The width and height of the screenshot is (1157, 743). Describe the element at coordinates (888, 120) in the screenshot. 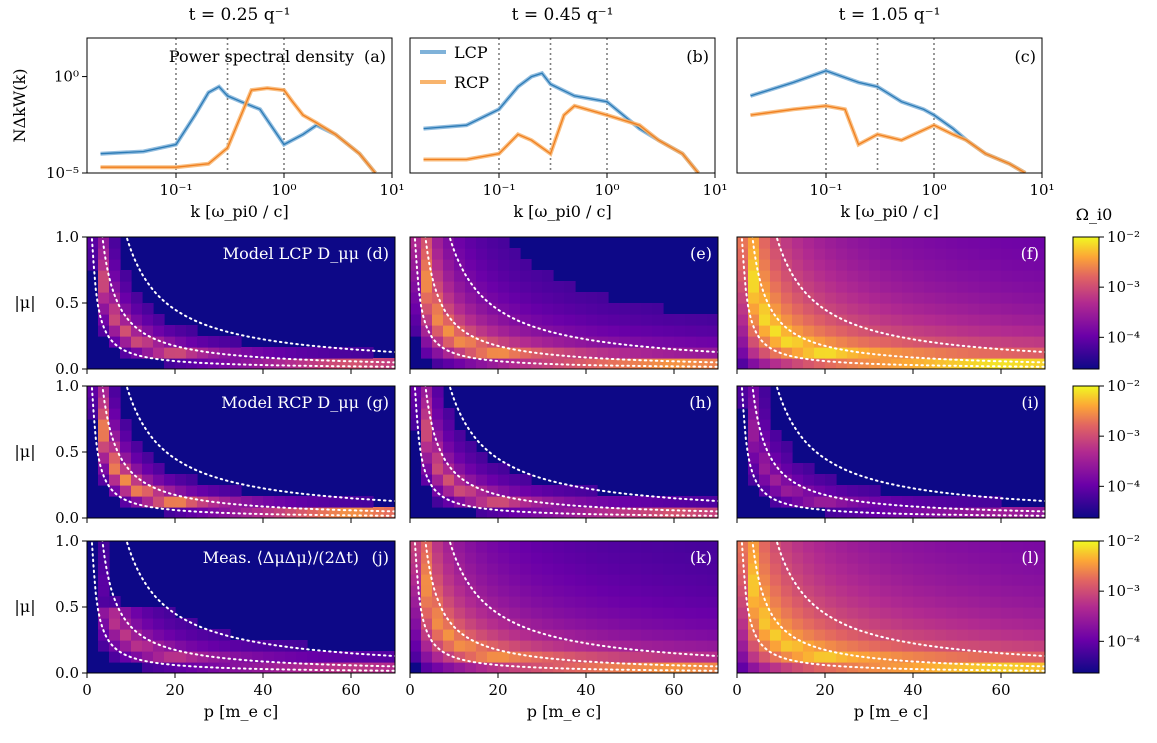

I see `series-LCP-fit` at that location.